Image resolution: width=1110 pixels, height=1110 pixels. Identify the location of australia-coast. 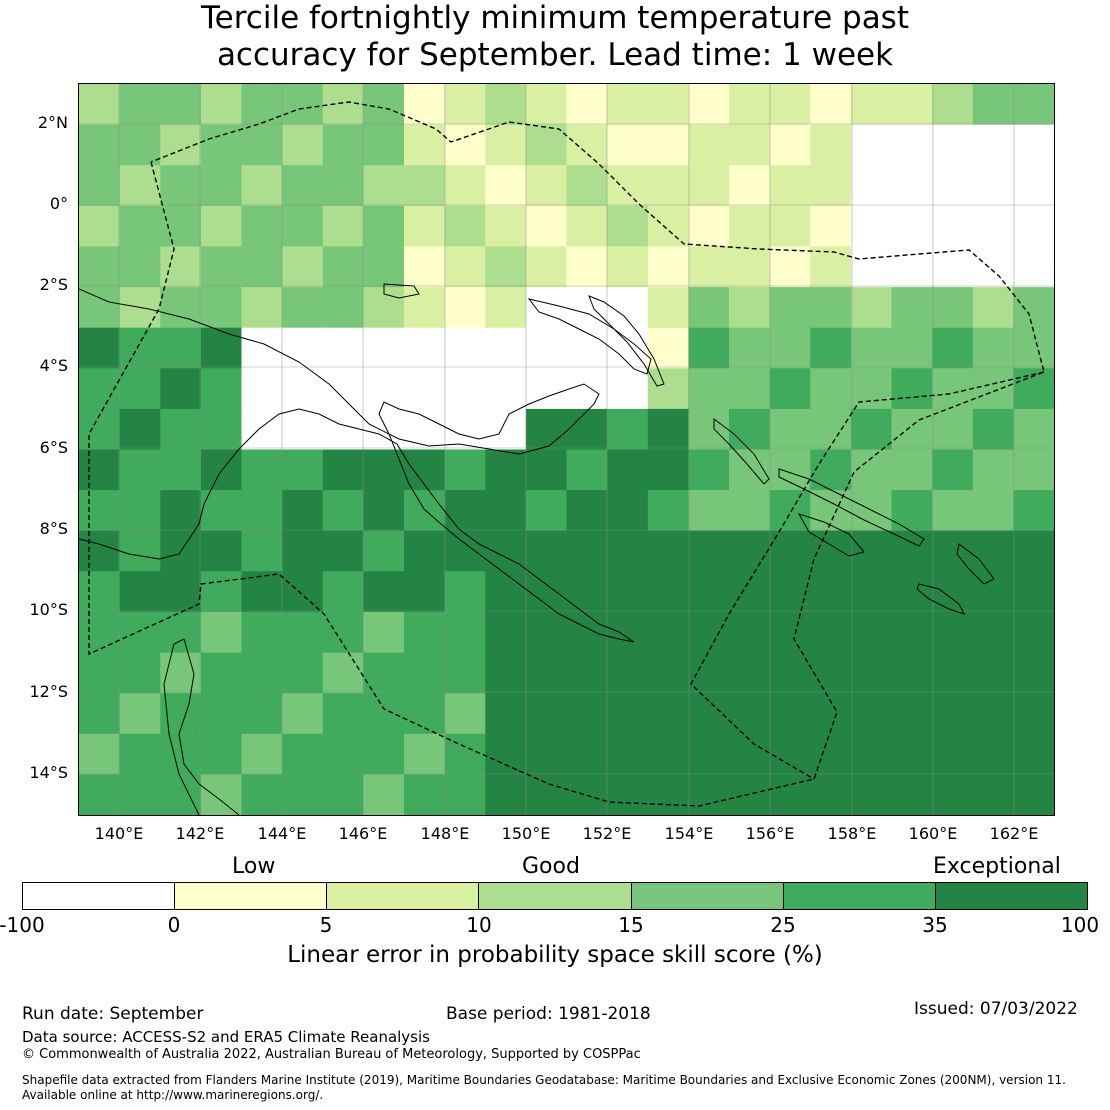
(201, 726).